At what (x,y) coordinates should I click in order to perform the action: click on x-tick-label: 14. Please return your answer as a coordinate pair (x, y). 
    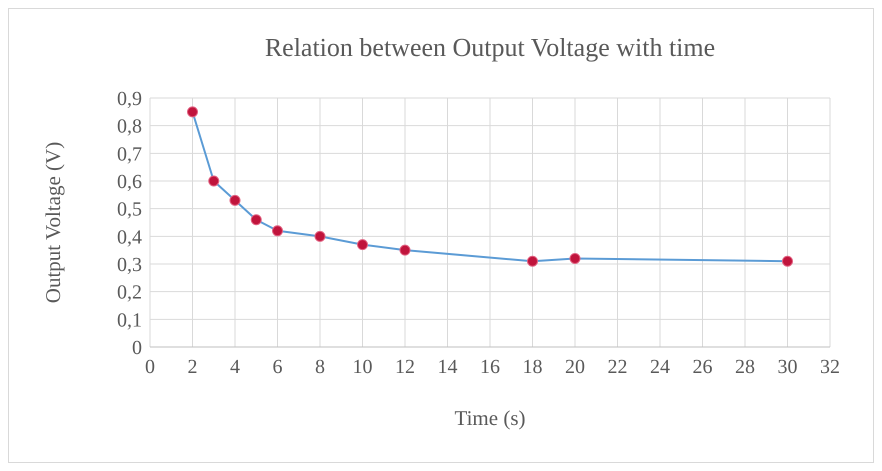
    Looking at the image, I should click on (448, 367).